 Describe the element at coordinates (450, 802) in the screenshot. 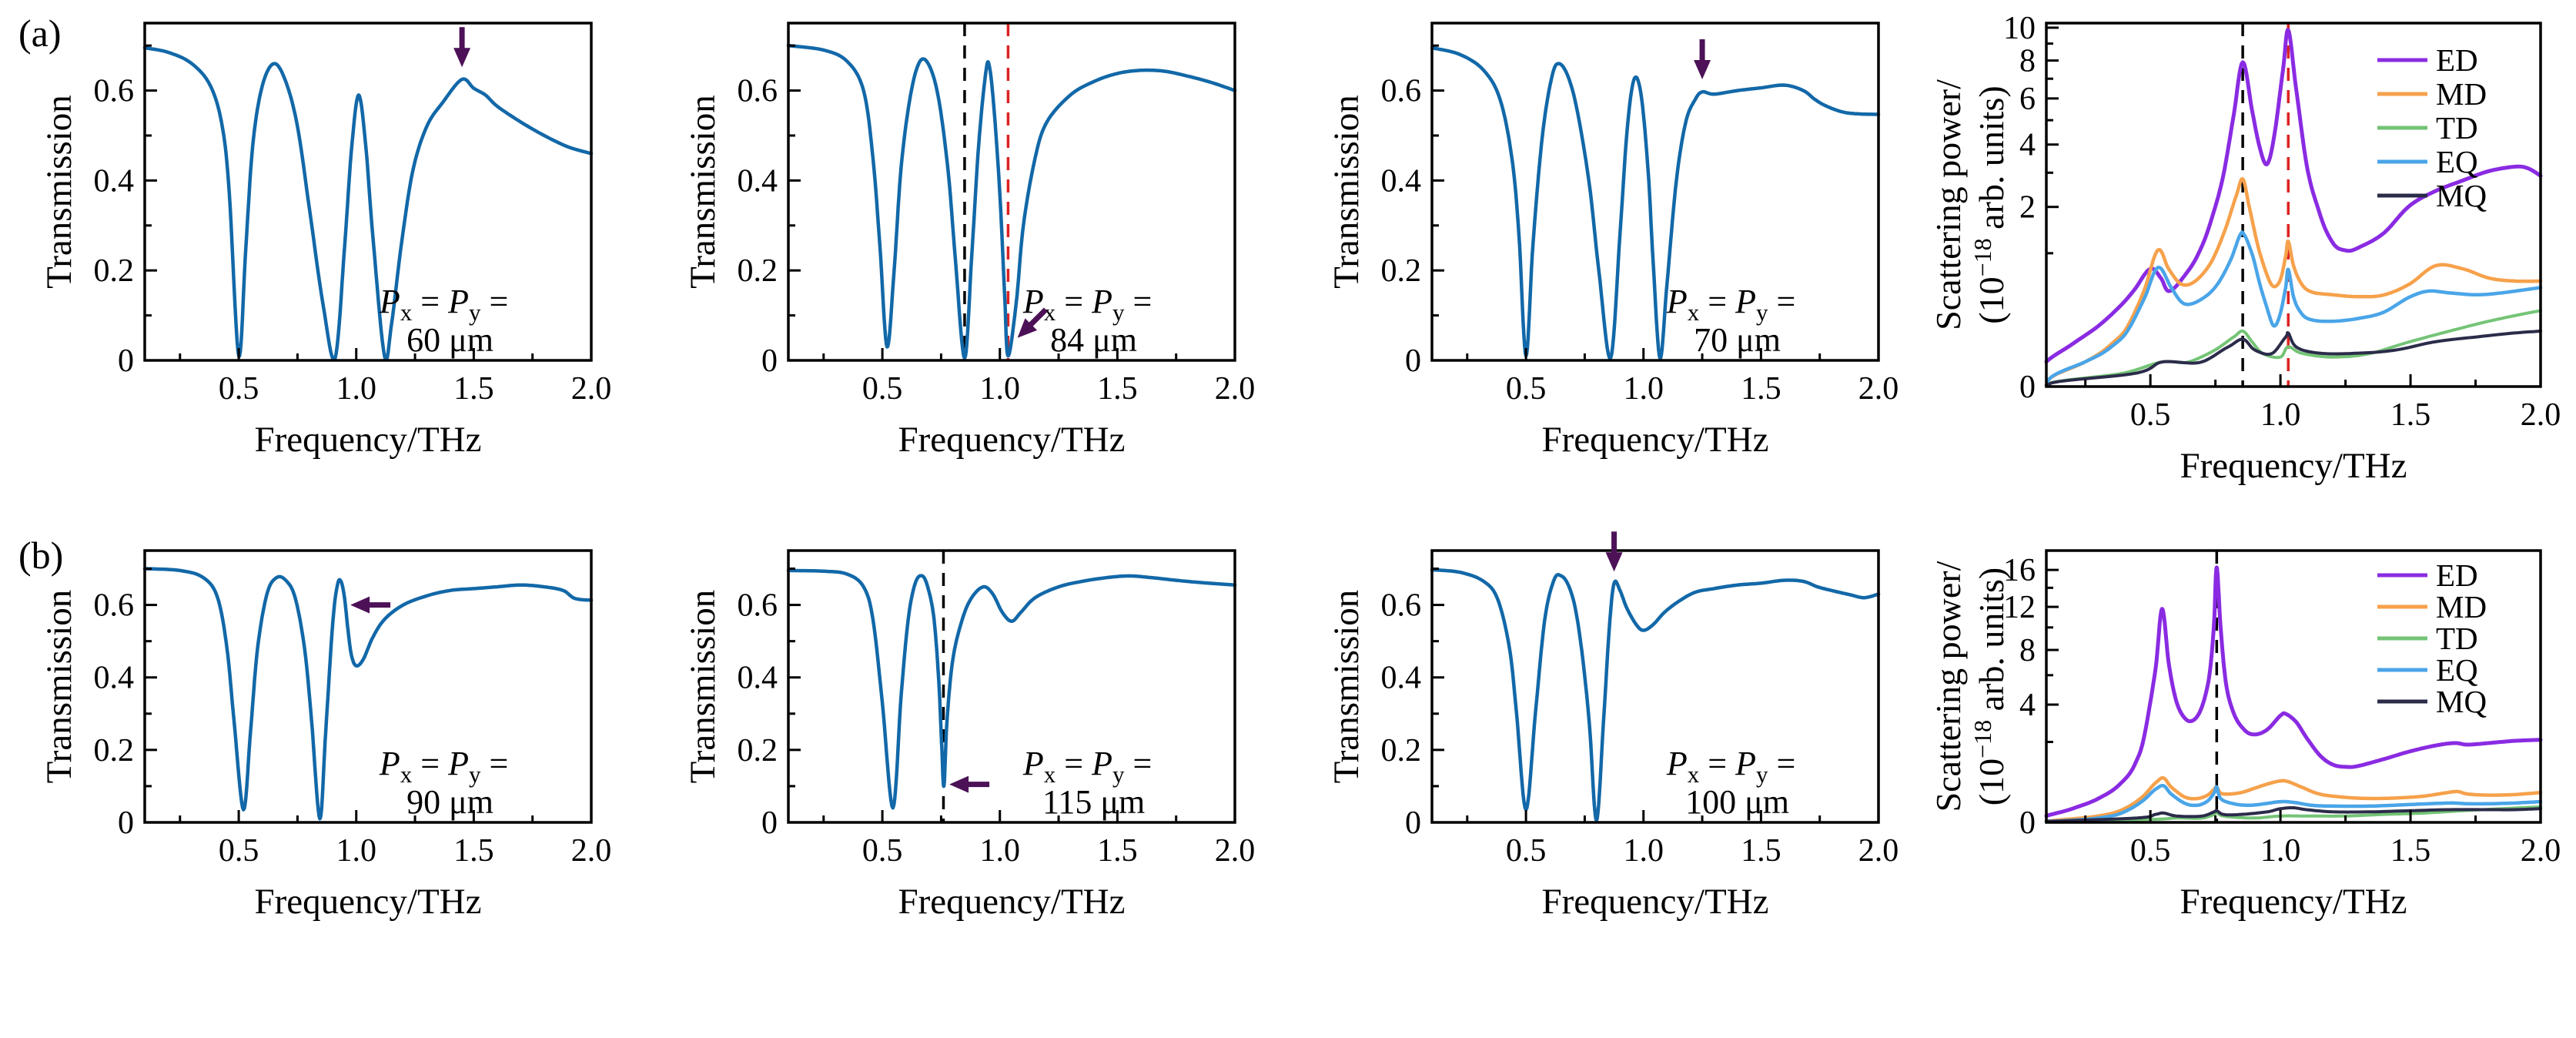

I see `annotation-period-value: 90 μm` at that location.